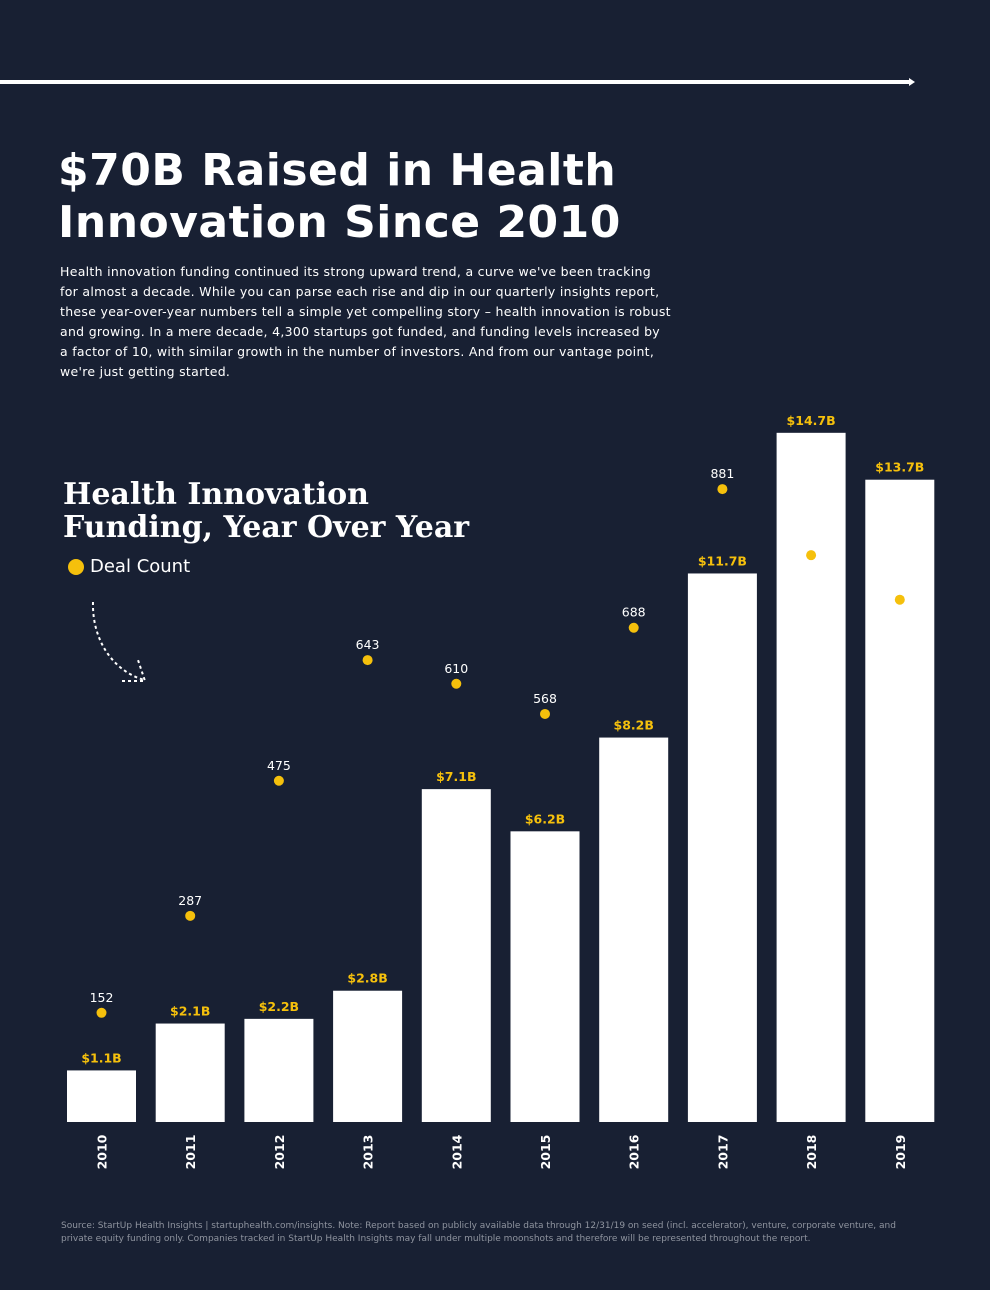 This screenshot has height=1290, width=990. I want to click on funding-bar-2019, so click(900, 800).